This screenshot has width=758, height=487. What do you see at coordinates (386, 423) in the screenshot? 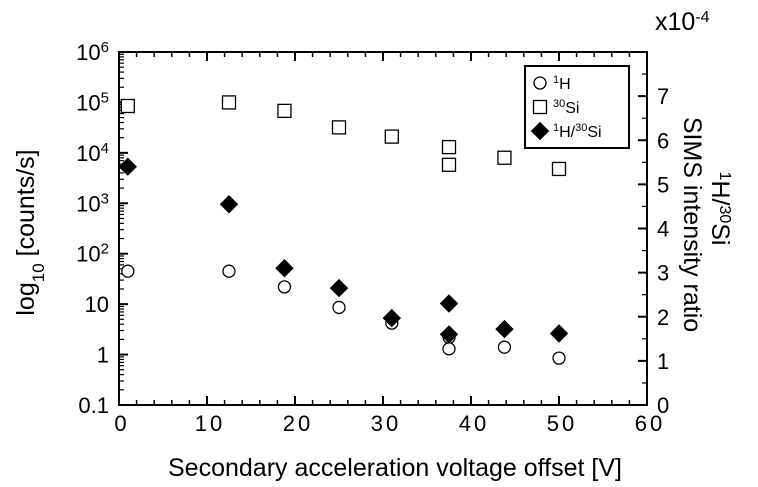
I see `x-tick-label: 30` at bounding box center [386, 423].